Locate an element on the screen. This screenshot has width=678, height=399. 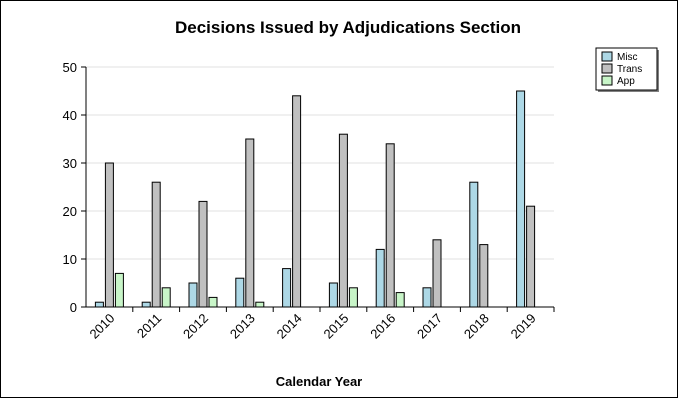
bar-trans-2018 is located at coordinates (484, 276).